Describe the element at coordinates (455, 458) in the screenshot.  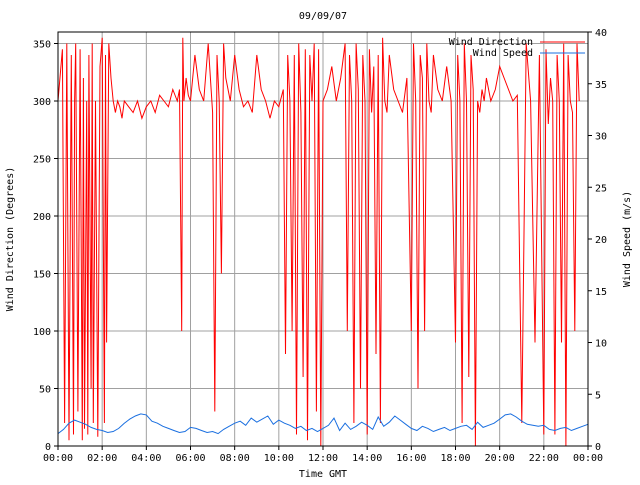
I see `x-tick-label: 18:00` at that location.